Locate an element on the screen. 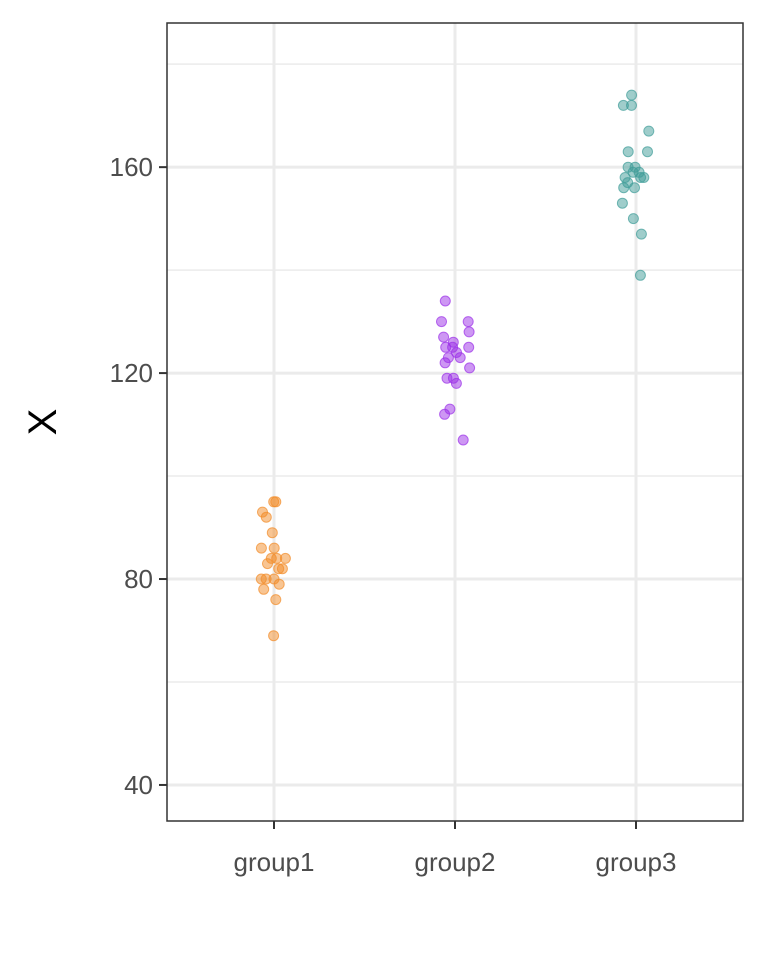 The image size is (768, 960). y-tick-label: 80 is located at coordinates (138, 579).